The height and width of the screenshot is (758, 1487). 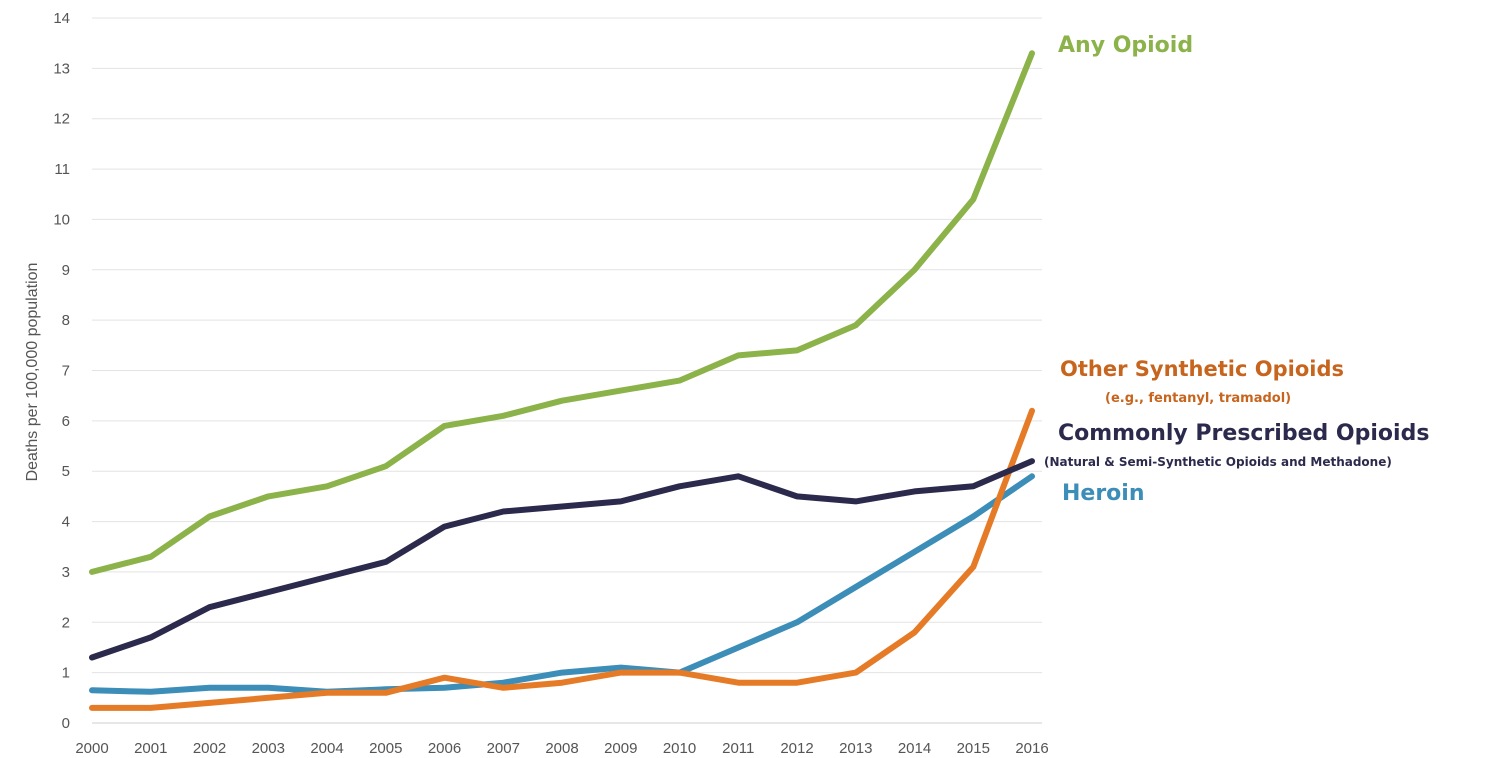 I want to click on x-tick-label: 2012, so click(x=796, y=748).